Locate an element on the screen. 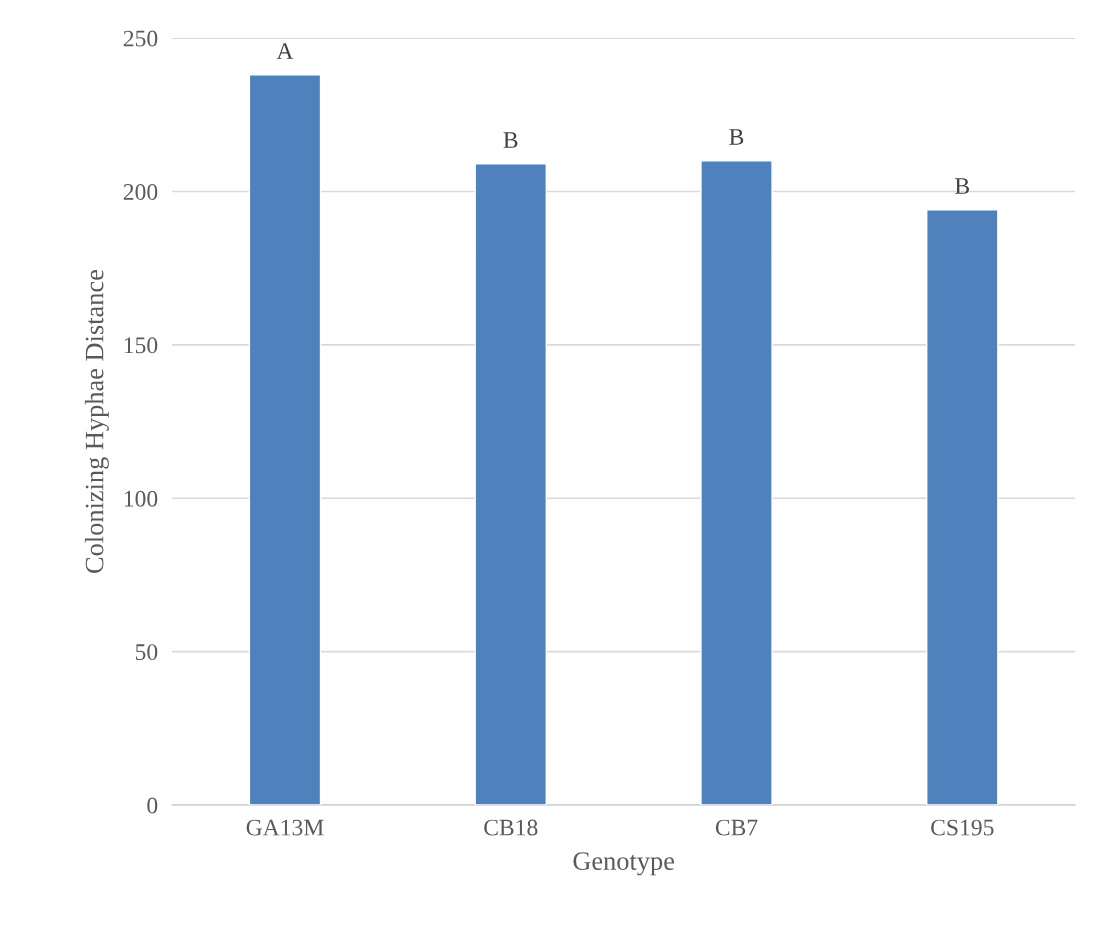 This screenshot has height=941, width=1096. y-axis-title: Colonizing Hyphae Distance is located at coordinates (96, 421).